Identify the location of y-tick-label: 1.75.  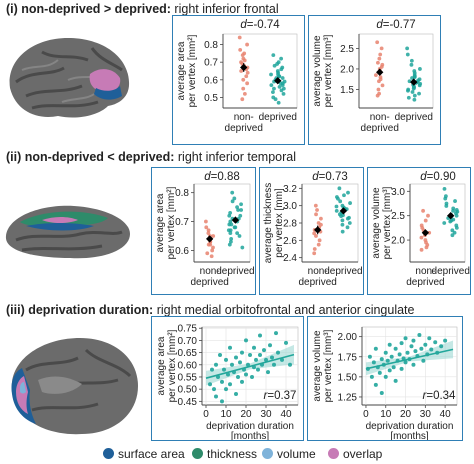
(348, 357).